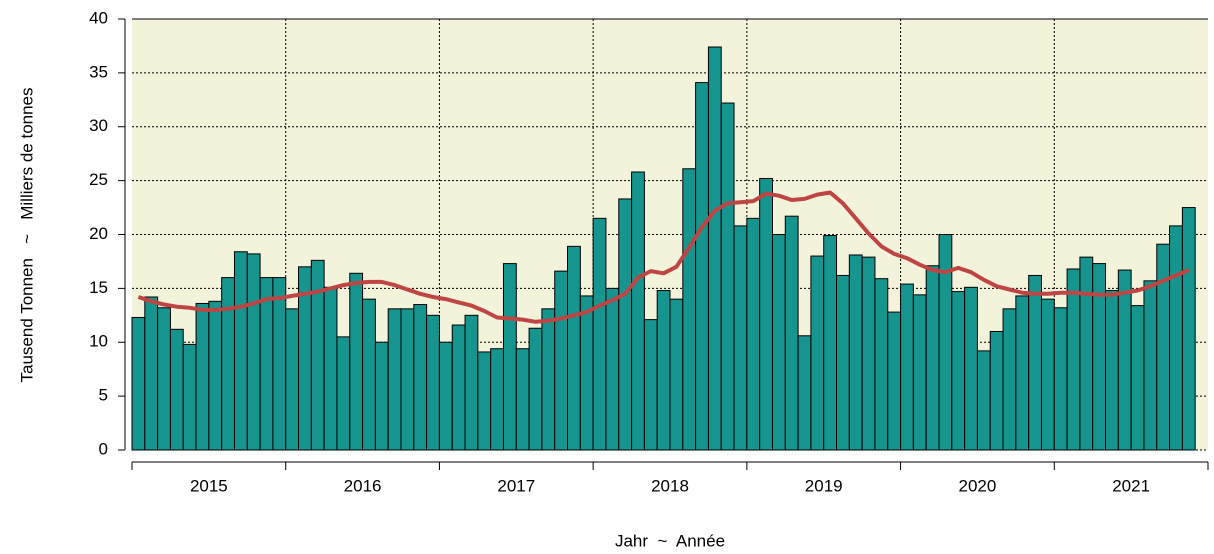  What do you see at coordinates (824, 485) in the screenshot?
I see `x-tick-label: 2019` at bounding box center [824, 485].